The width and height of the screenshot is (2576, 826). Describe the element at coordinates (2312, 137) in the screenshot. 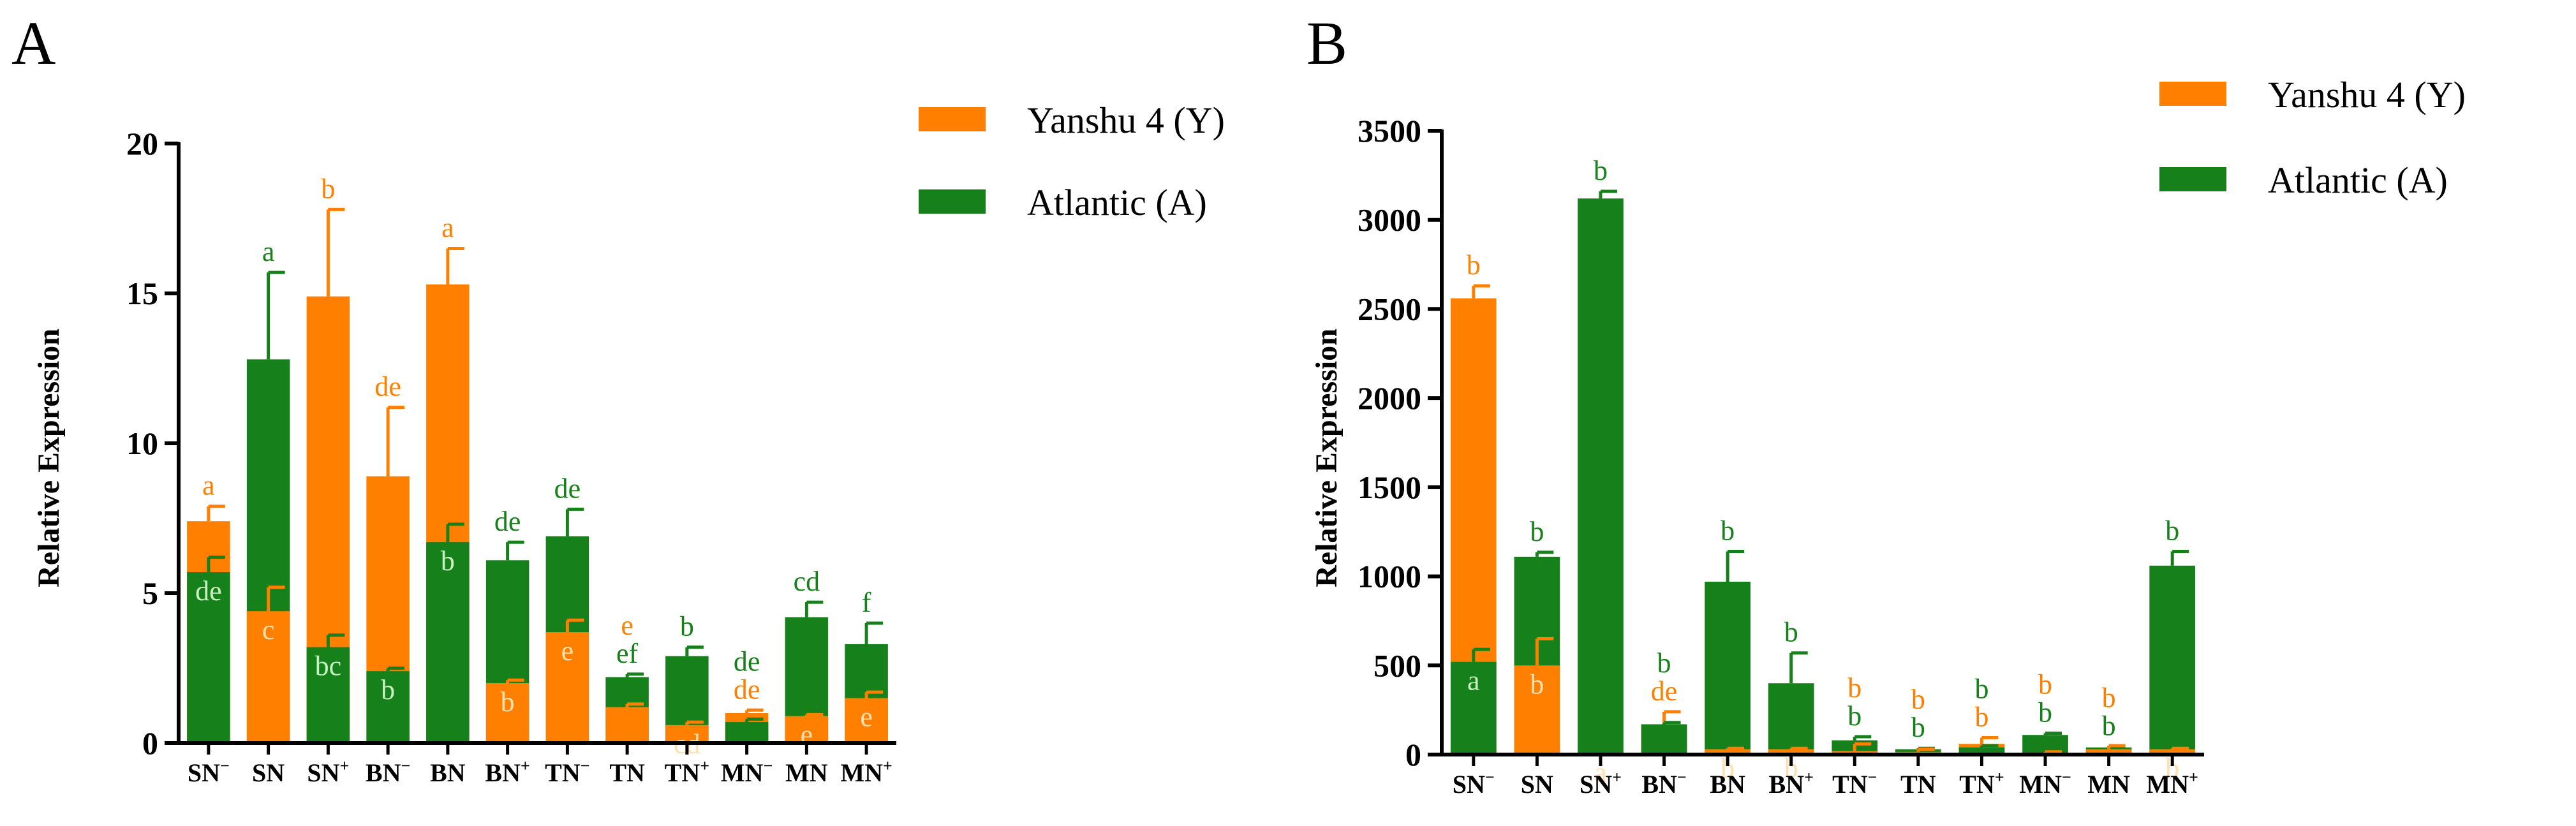

I see `panel-b-legend: Yanshu 4 (Y) Atlantic (A)` at that location.